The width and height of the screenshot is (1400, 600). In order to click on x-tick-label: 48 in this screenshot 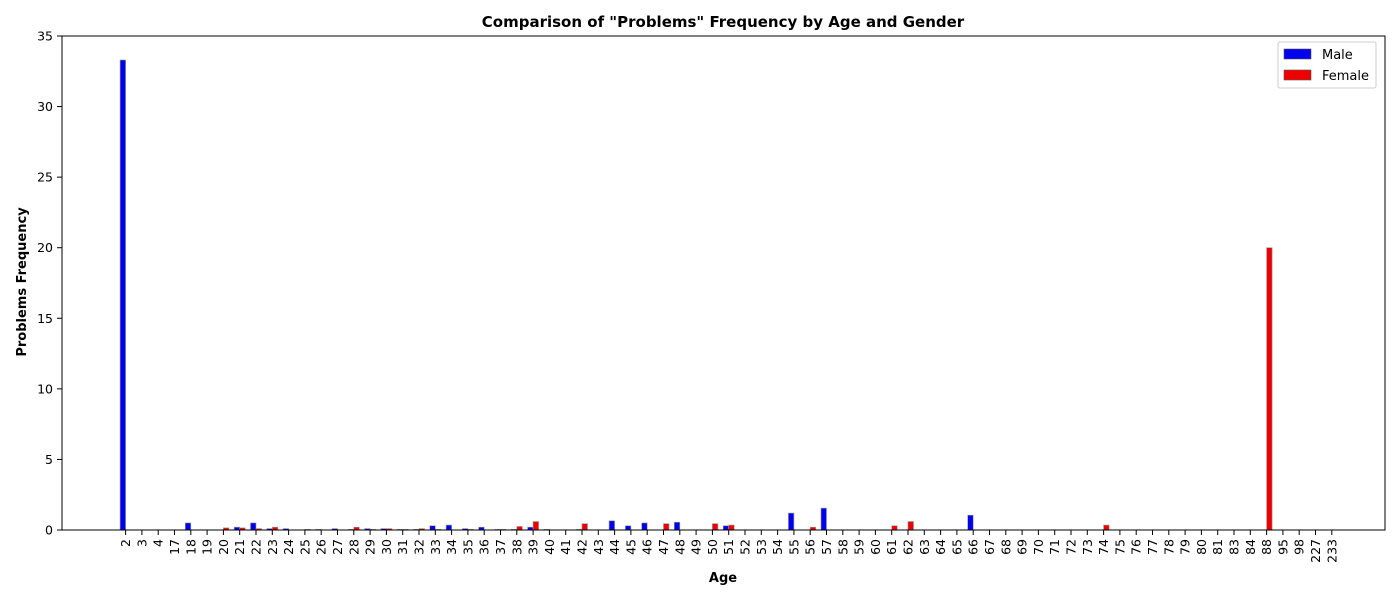, I will do `click(679, 547)`.